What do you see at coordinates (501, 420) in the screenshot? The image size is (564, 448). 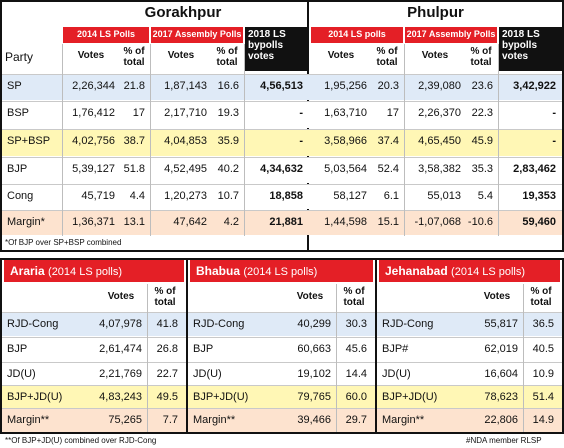 I see `votes-cell: 22,806` at bounding box center [501, 420].